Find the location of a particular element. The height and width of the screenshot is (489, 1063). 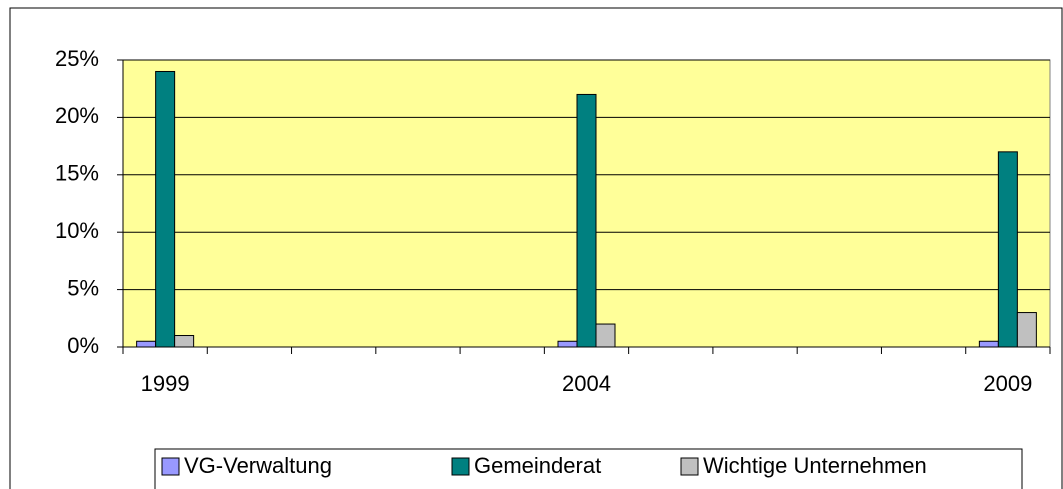

y-tick-label: 15% is located at coordinates (77, 173).